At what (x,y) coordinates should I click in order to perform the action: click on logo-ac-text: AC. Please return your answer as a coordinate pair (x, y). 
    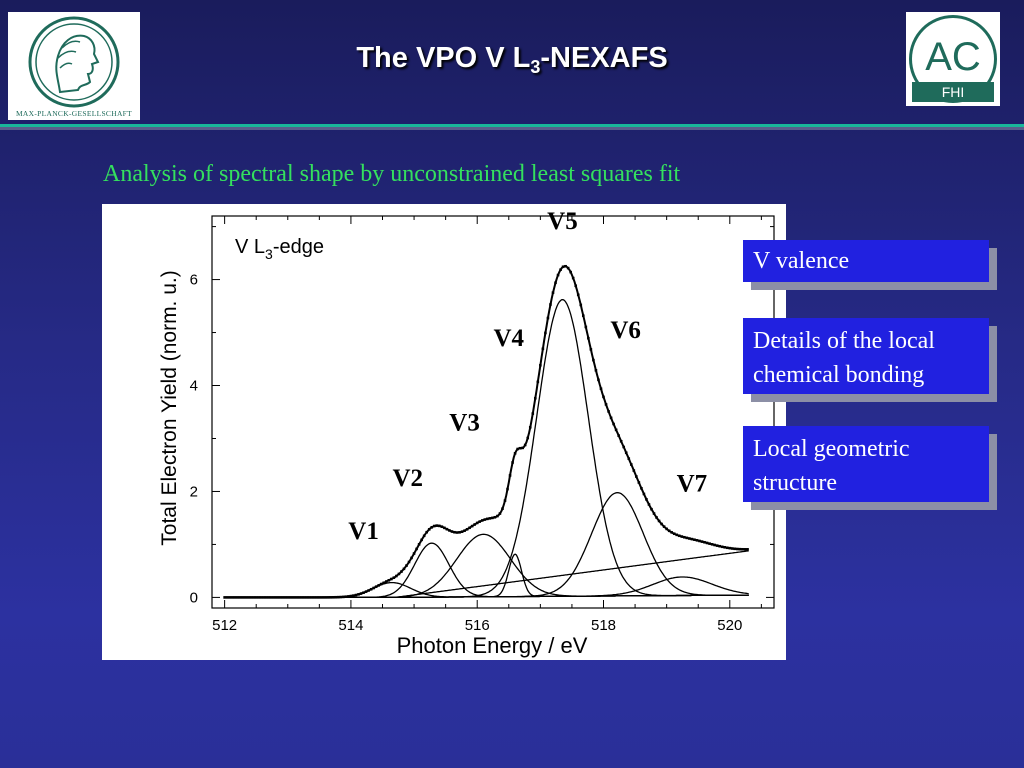
    Looking at the image, I should click on (953, 57).